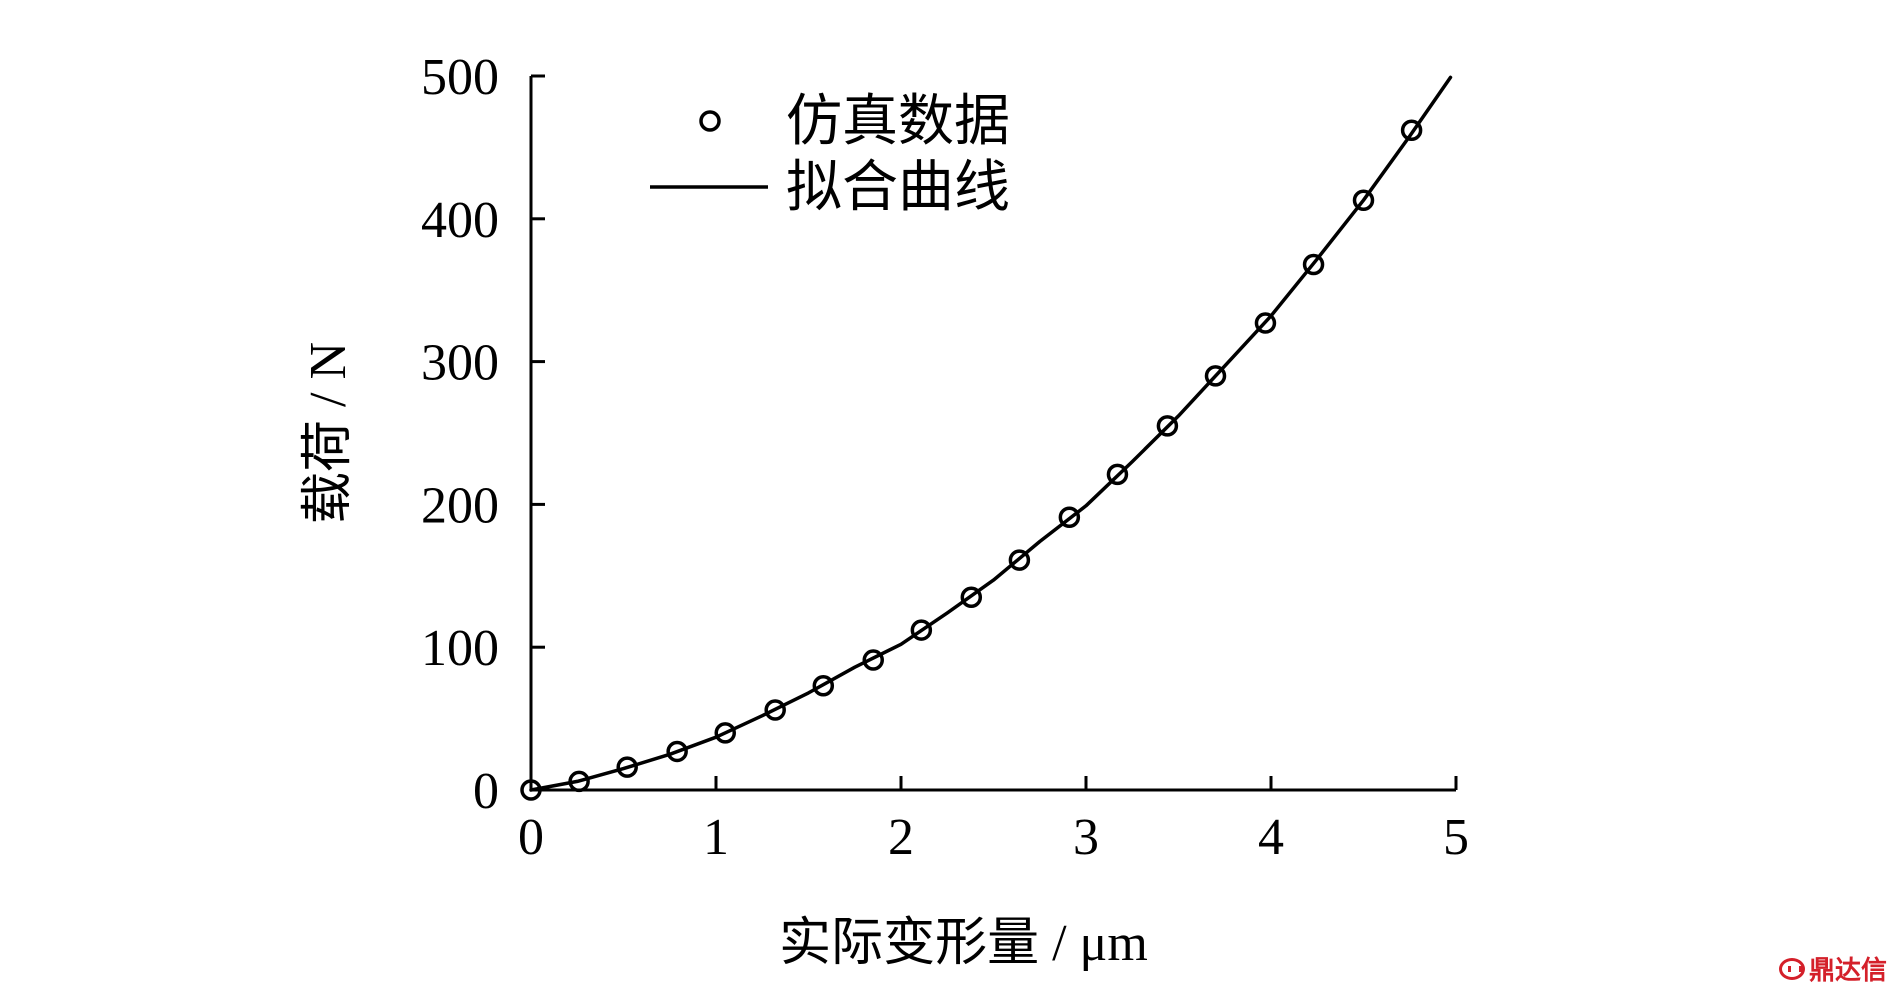 The height and width of the screenshot is (1002, 1893). I want to click on y-tick-label: 300, so click(460, 363).